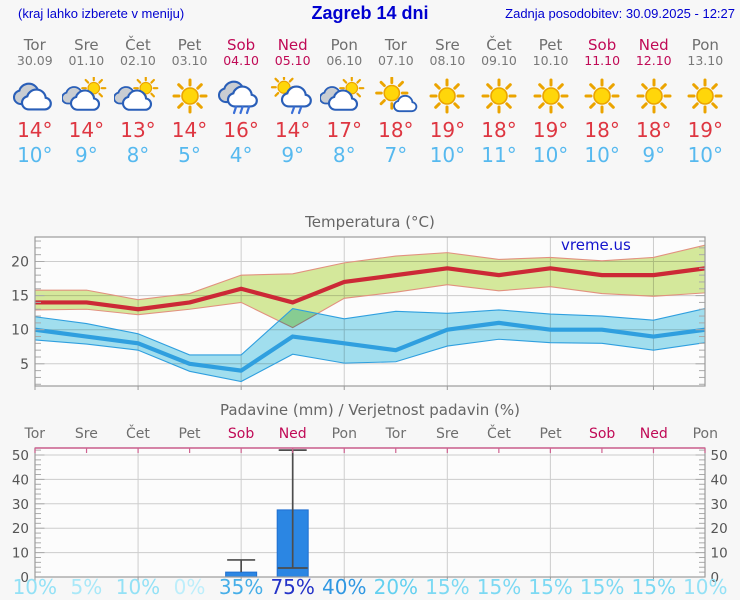 Image resolution: width=740 pixels, height=600 pixels. Describe the element at coordinates (396, 96) in the screenshot. I see `sunny-cloud-icon` at that location.